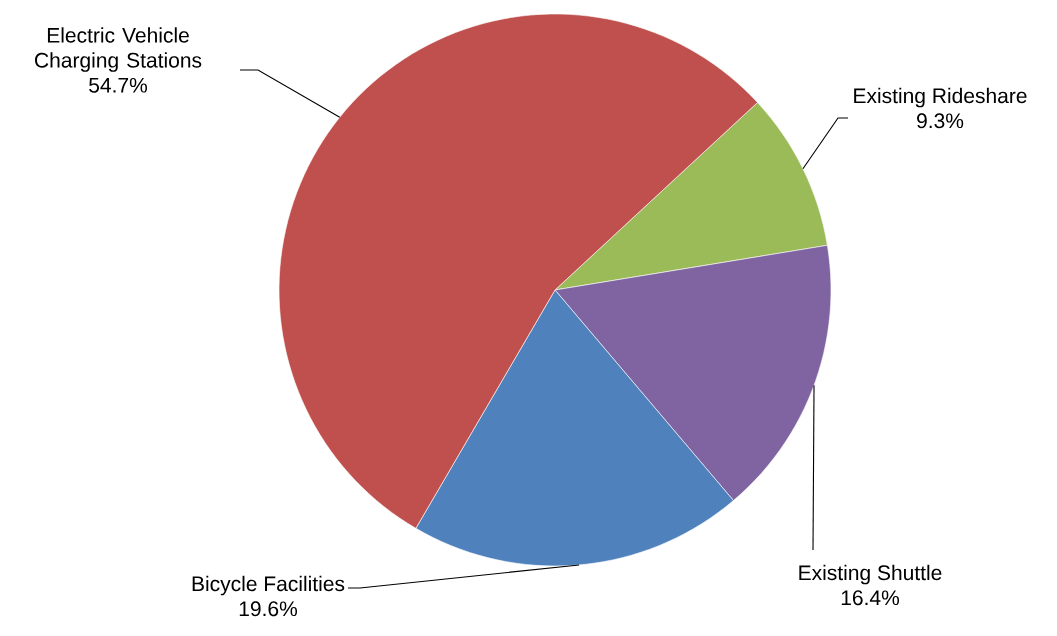 This screenshot has height=636, width=1057. I want to click on data-label: 54.7%, so click(118, 85).